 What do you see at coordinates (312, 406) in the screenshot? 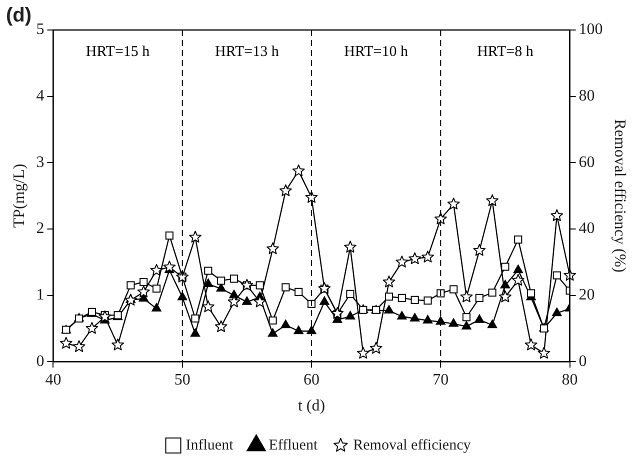
I see `x-axis-title: t (d)` at bounding box center [312, 406].